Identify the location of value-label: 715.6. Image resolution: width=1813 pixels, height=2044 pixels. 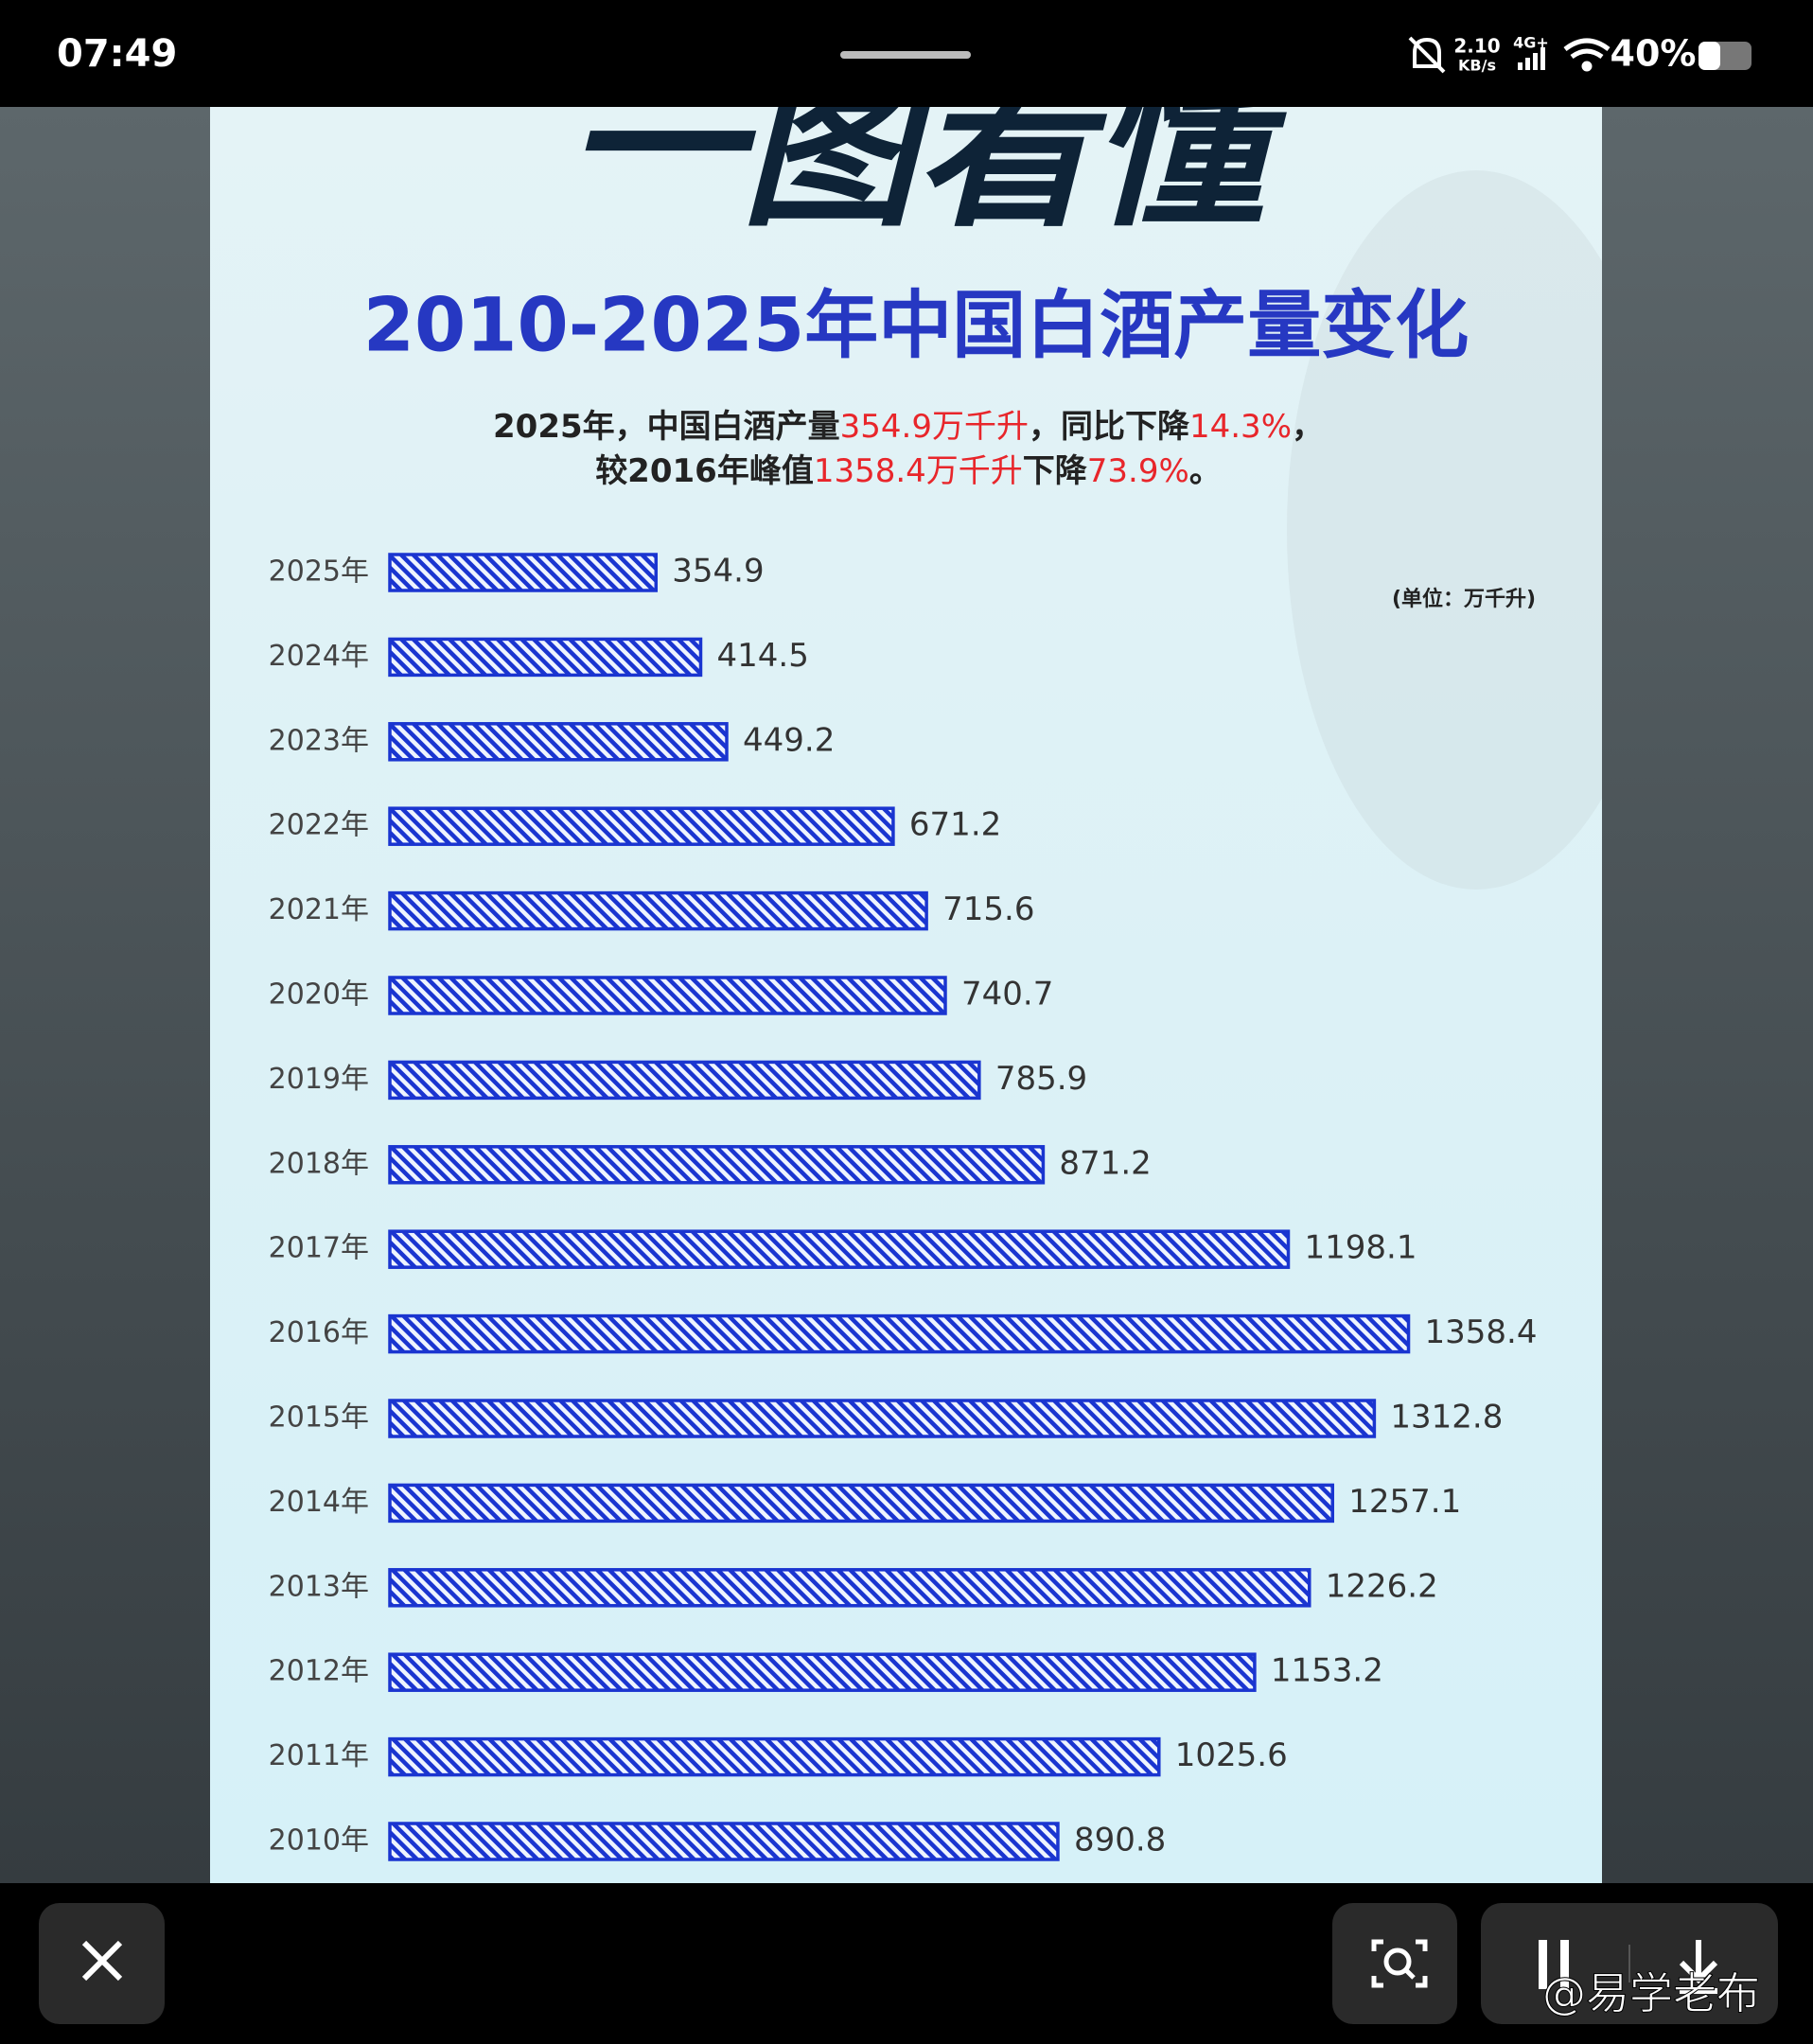
(988, 909).